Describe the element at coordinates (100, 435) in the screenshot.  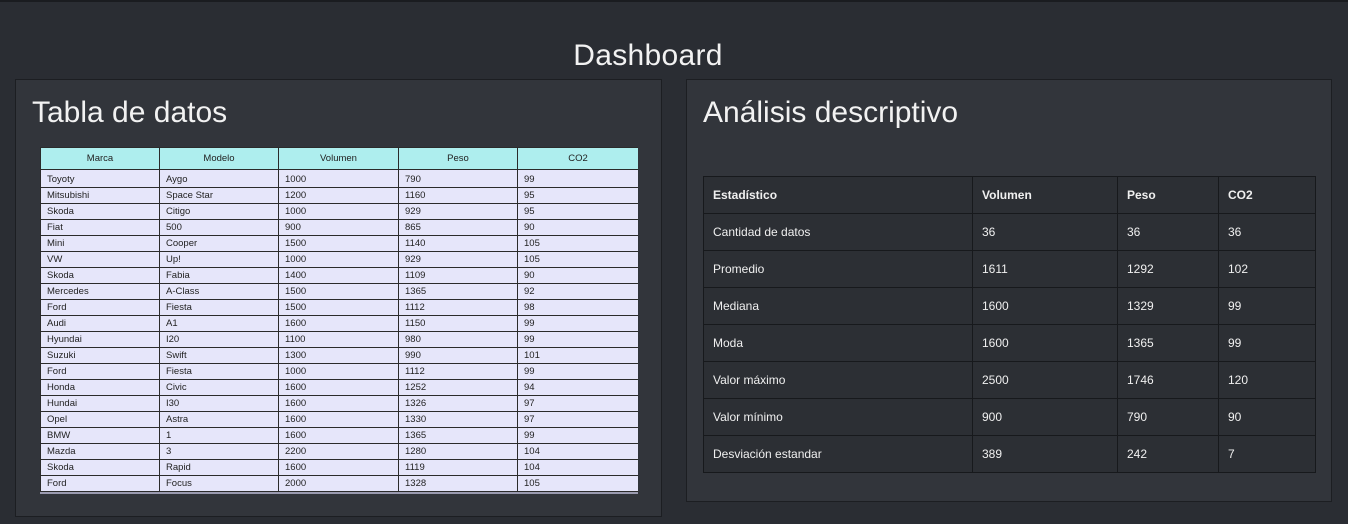
I see `data-table-cell: BMW` at that location.